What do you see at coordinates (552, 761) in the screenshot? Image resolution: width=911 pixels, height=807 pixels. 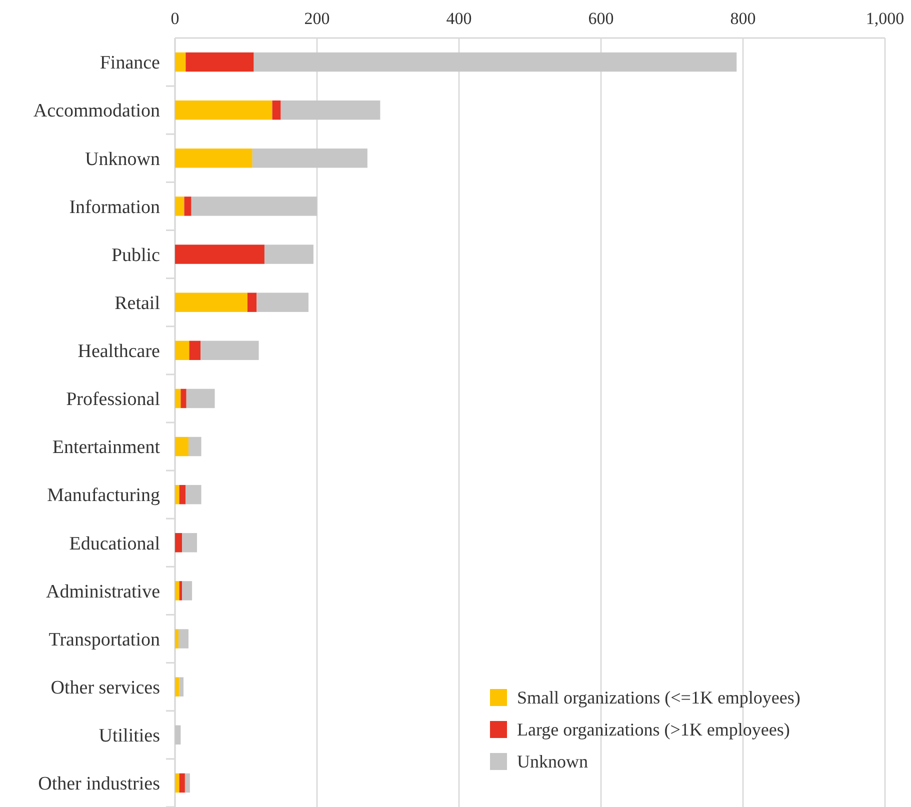 I see `legend-label: Unknown` at bounding box center [552, 761].